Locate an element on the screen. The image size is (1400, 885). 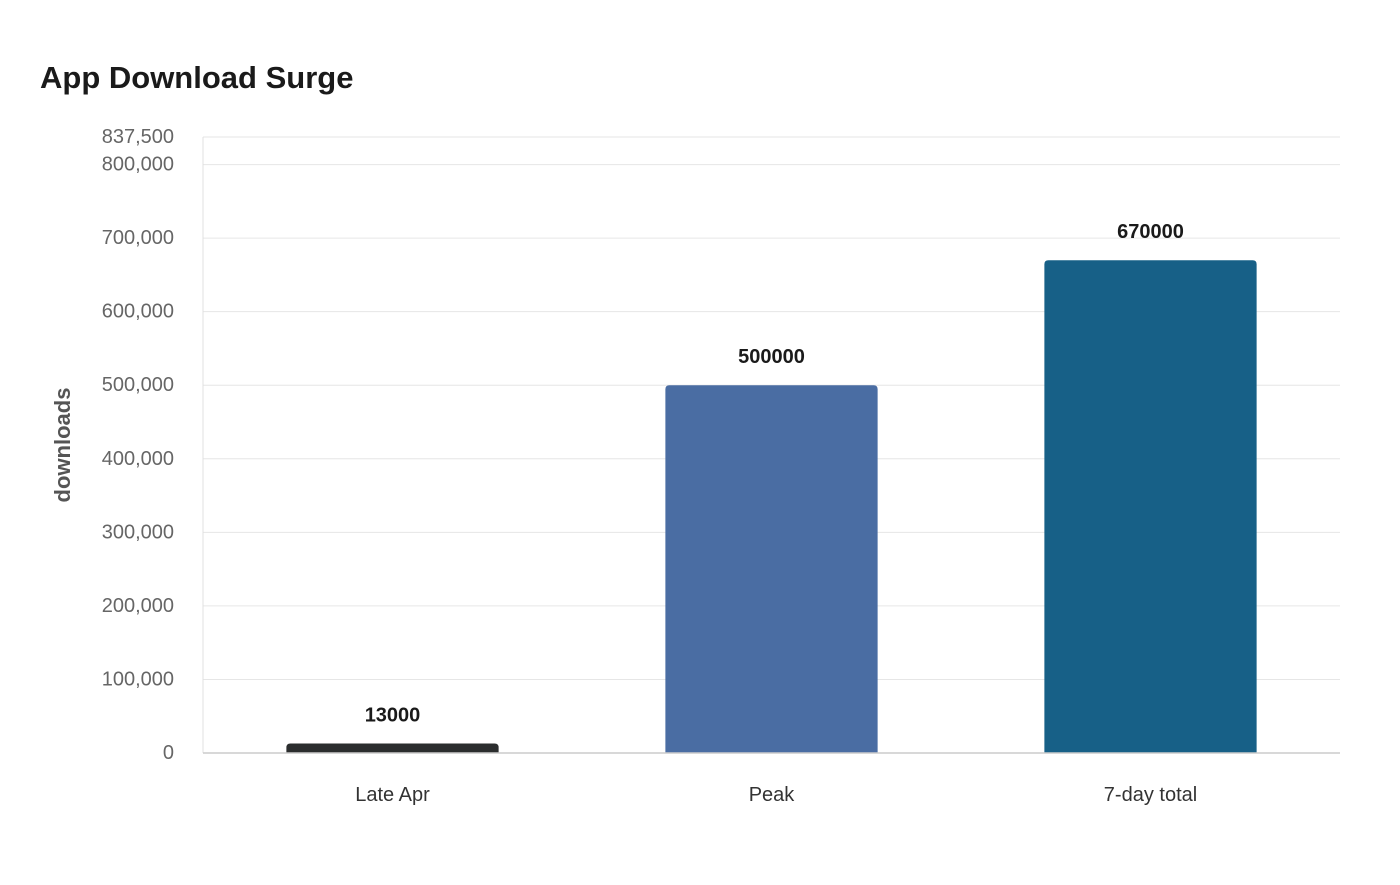
x-tick-label: Peak is located at coordinates (772, 795).